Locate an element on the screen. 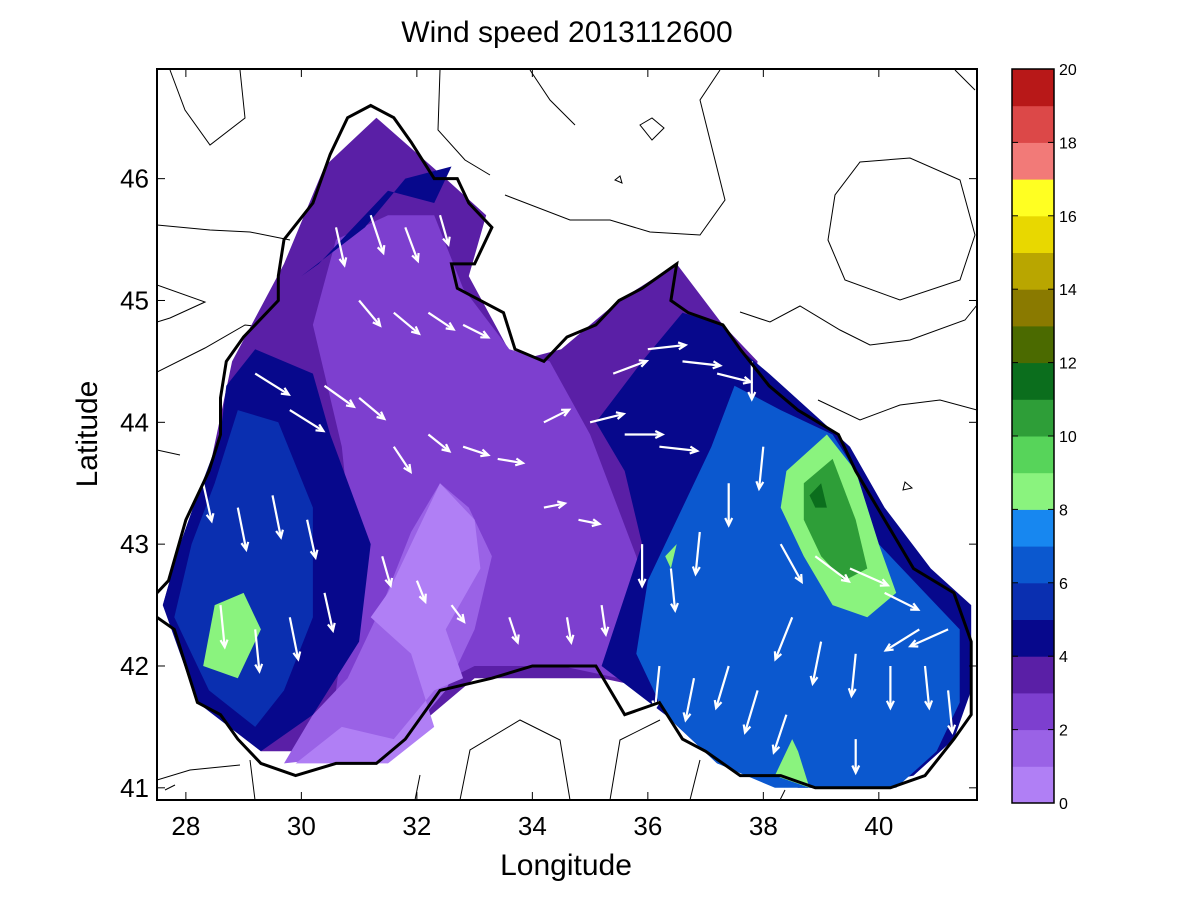  colorbar-tick-label: 18 is located at coordinates (1068, 143).